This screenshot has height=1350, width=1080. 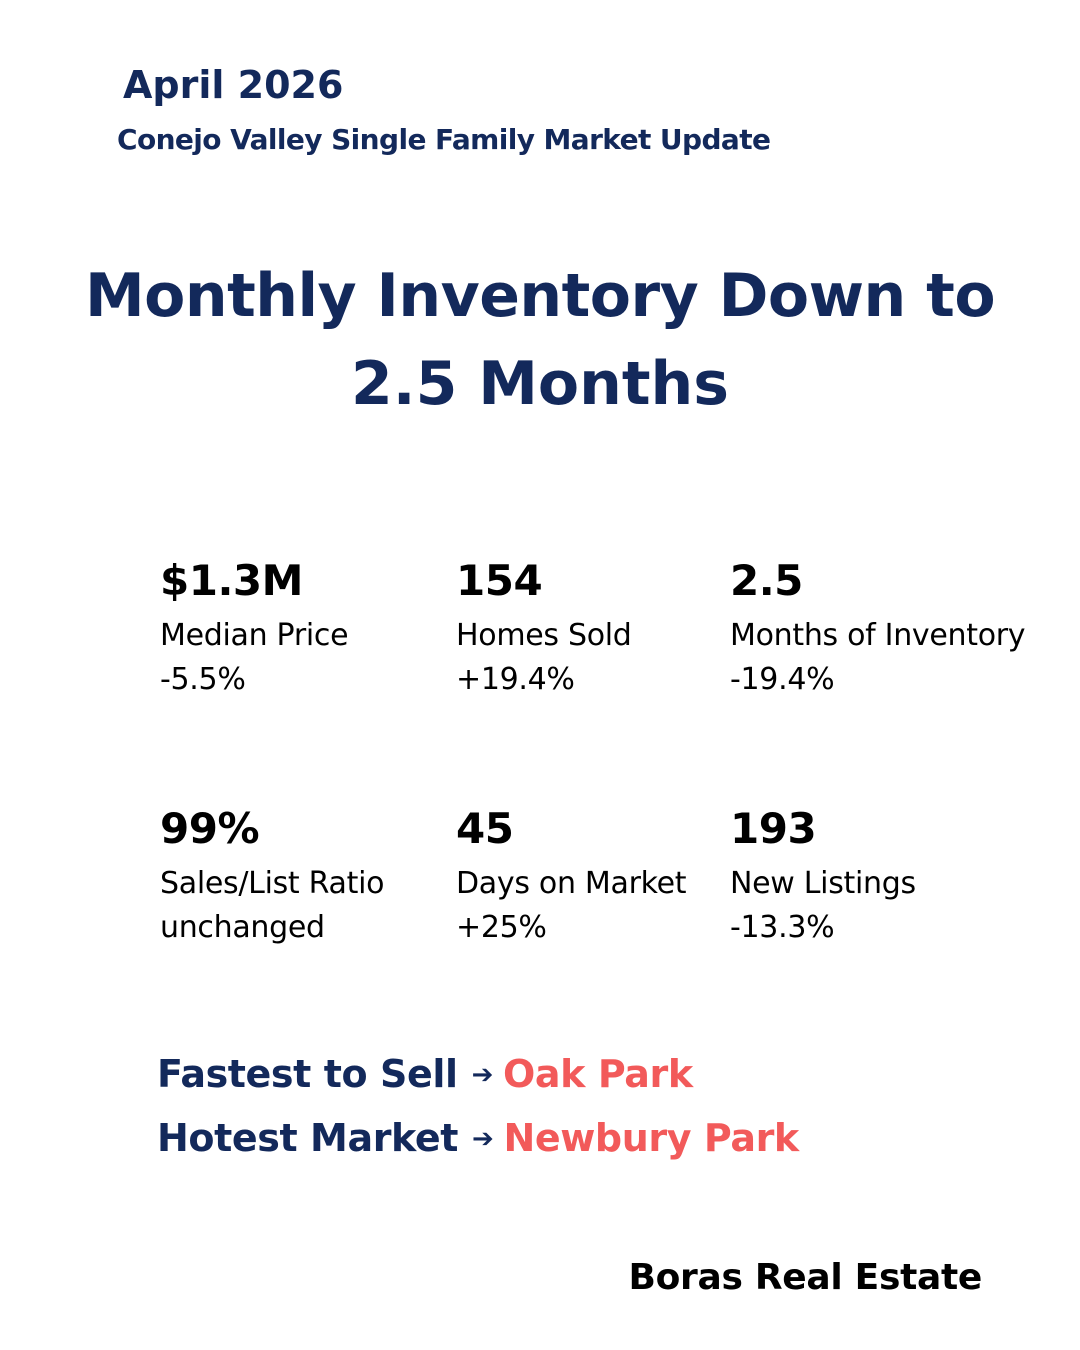 I want to click on stat-label: Homes Sold, so click(x=544, y=635).